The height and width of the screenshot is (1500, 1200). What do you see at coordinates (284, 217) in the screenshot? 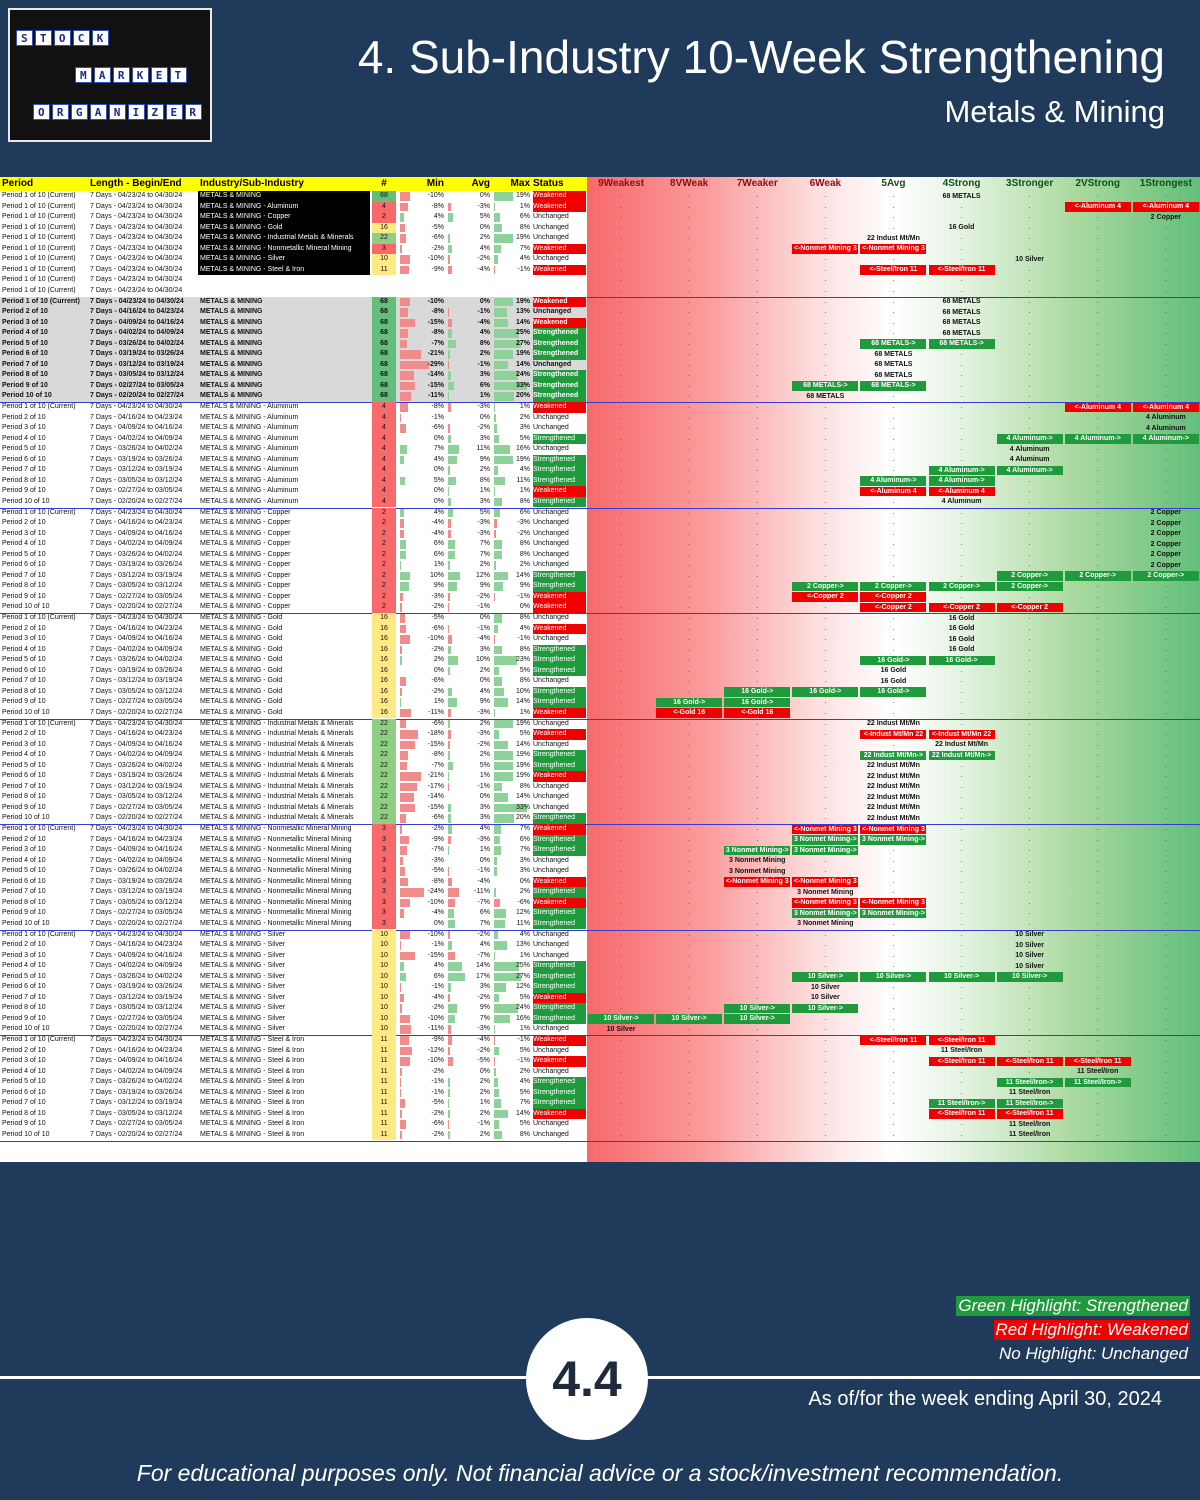
I see `cell: METALS & MINING - Copper` at bounding box center [284, 217].